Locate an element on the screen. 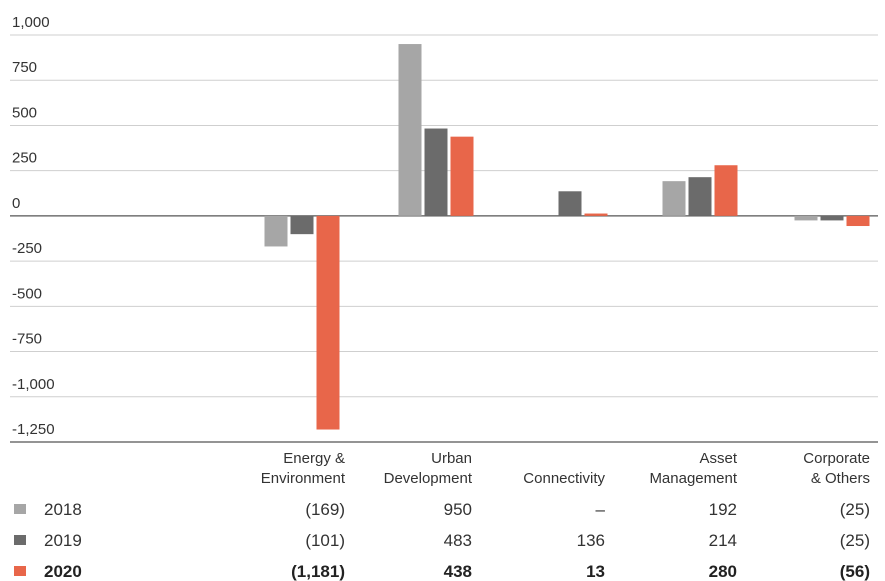 Image resolution: width=885 pixels, height=581 pixels. legend-swatch-2020 is located at coordinates (20, 571).